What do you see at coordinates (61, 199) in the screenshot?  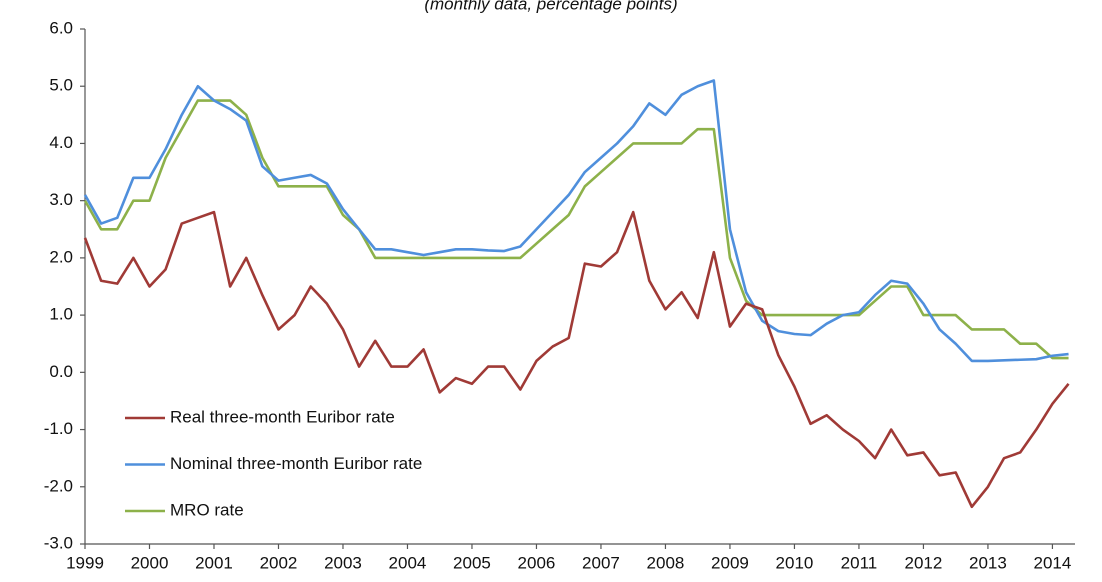 I see `y-tick-label: 3.0` at bounding box center [61, 199].